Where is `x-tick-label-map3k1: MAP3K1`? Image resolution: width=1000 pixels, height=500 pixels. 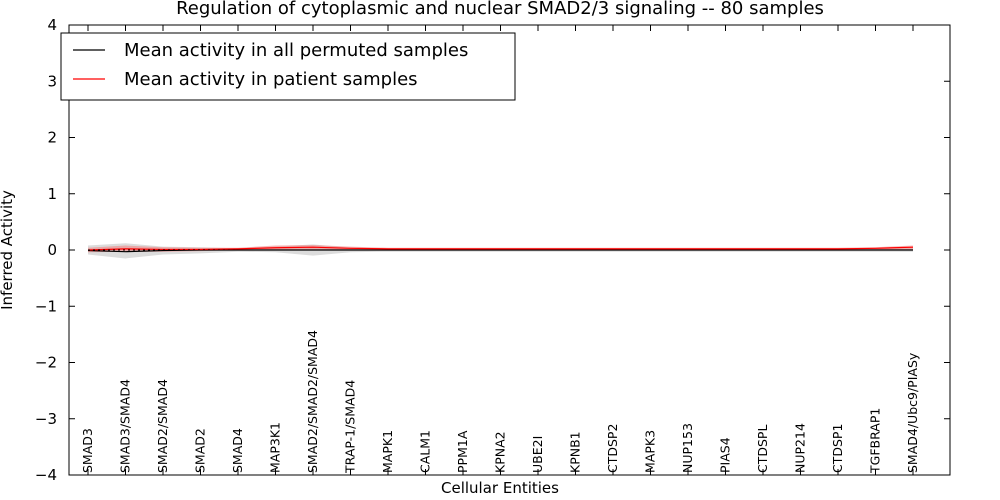
x-tick-label-map3k1: MAP3K1 is located at coordinates (275, 447).